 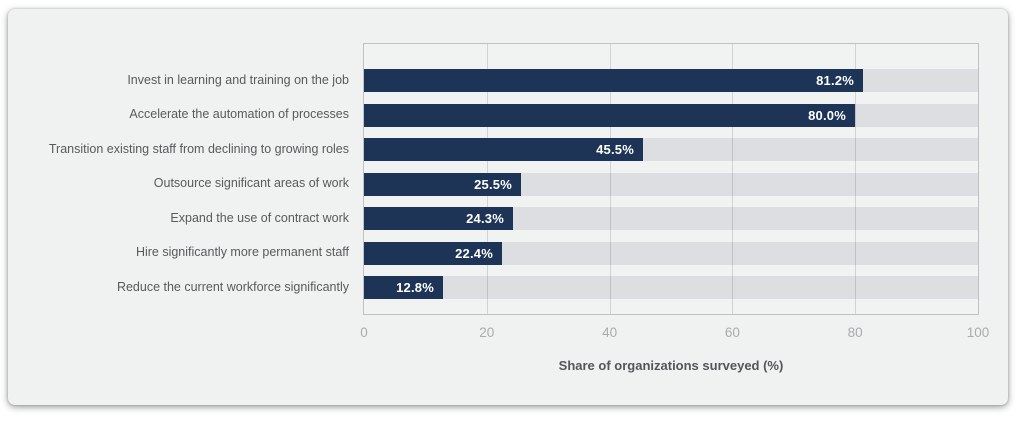 I want to click on bar-value-label: 80.0%, so click(x=827, y=115).